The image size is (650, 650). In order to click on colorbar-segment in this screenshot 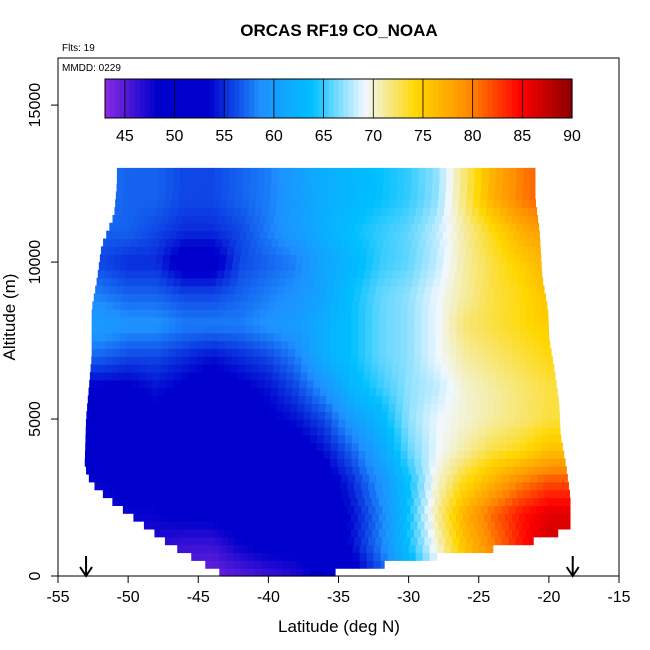, I will do `click(440, 98)`.